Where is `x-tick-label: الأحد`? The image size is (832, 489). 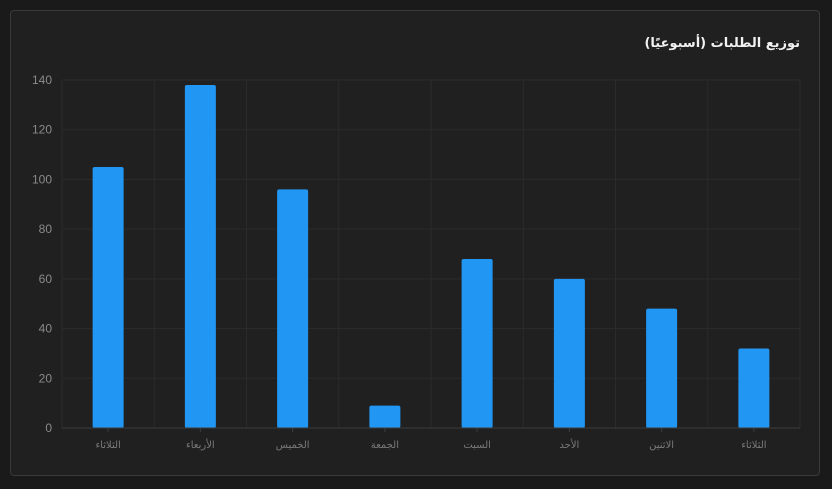
x-tick-label: الأحد is located at coordinates (569, 444).